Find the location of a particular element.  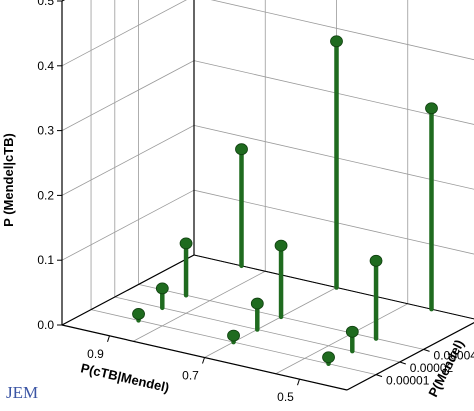

y-tick-label: 0.00004 is located at coordinates (454, 355).